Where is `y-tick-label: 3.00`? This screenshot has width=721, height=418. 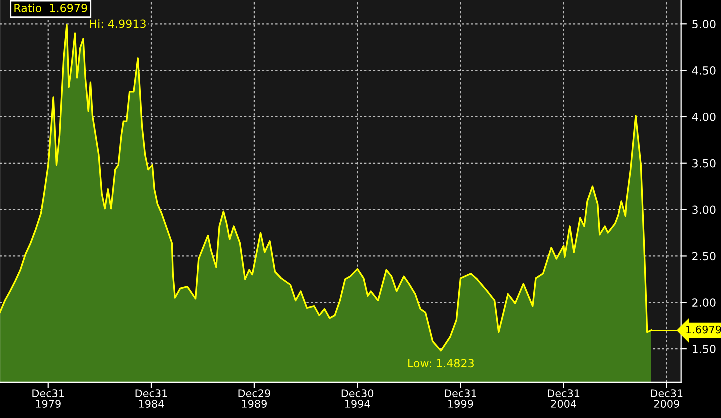 y-tick-label: 3.00 is located at coordinates (704, 210).